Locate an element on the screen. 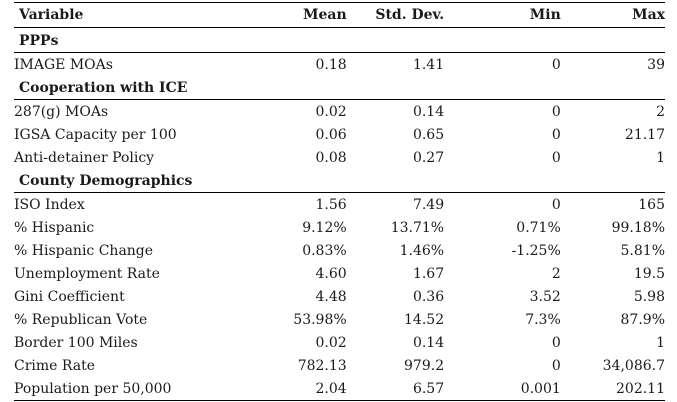 Image resolution: width=677 pixels, height=402 pixels. table-header-row: Variable Mean Std. Dev. Min Max is located at coordinates (339, 15).